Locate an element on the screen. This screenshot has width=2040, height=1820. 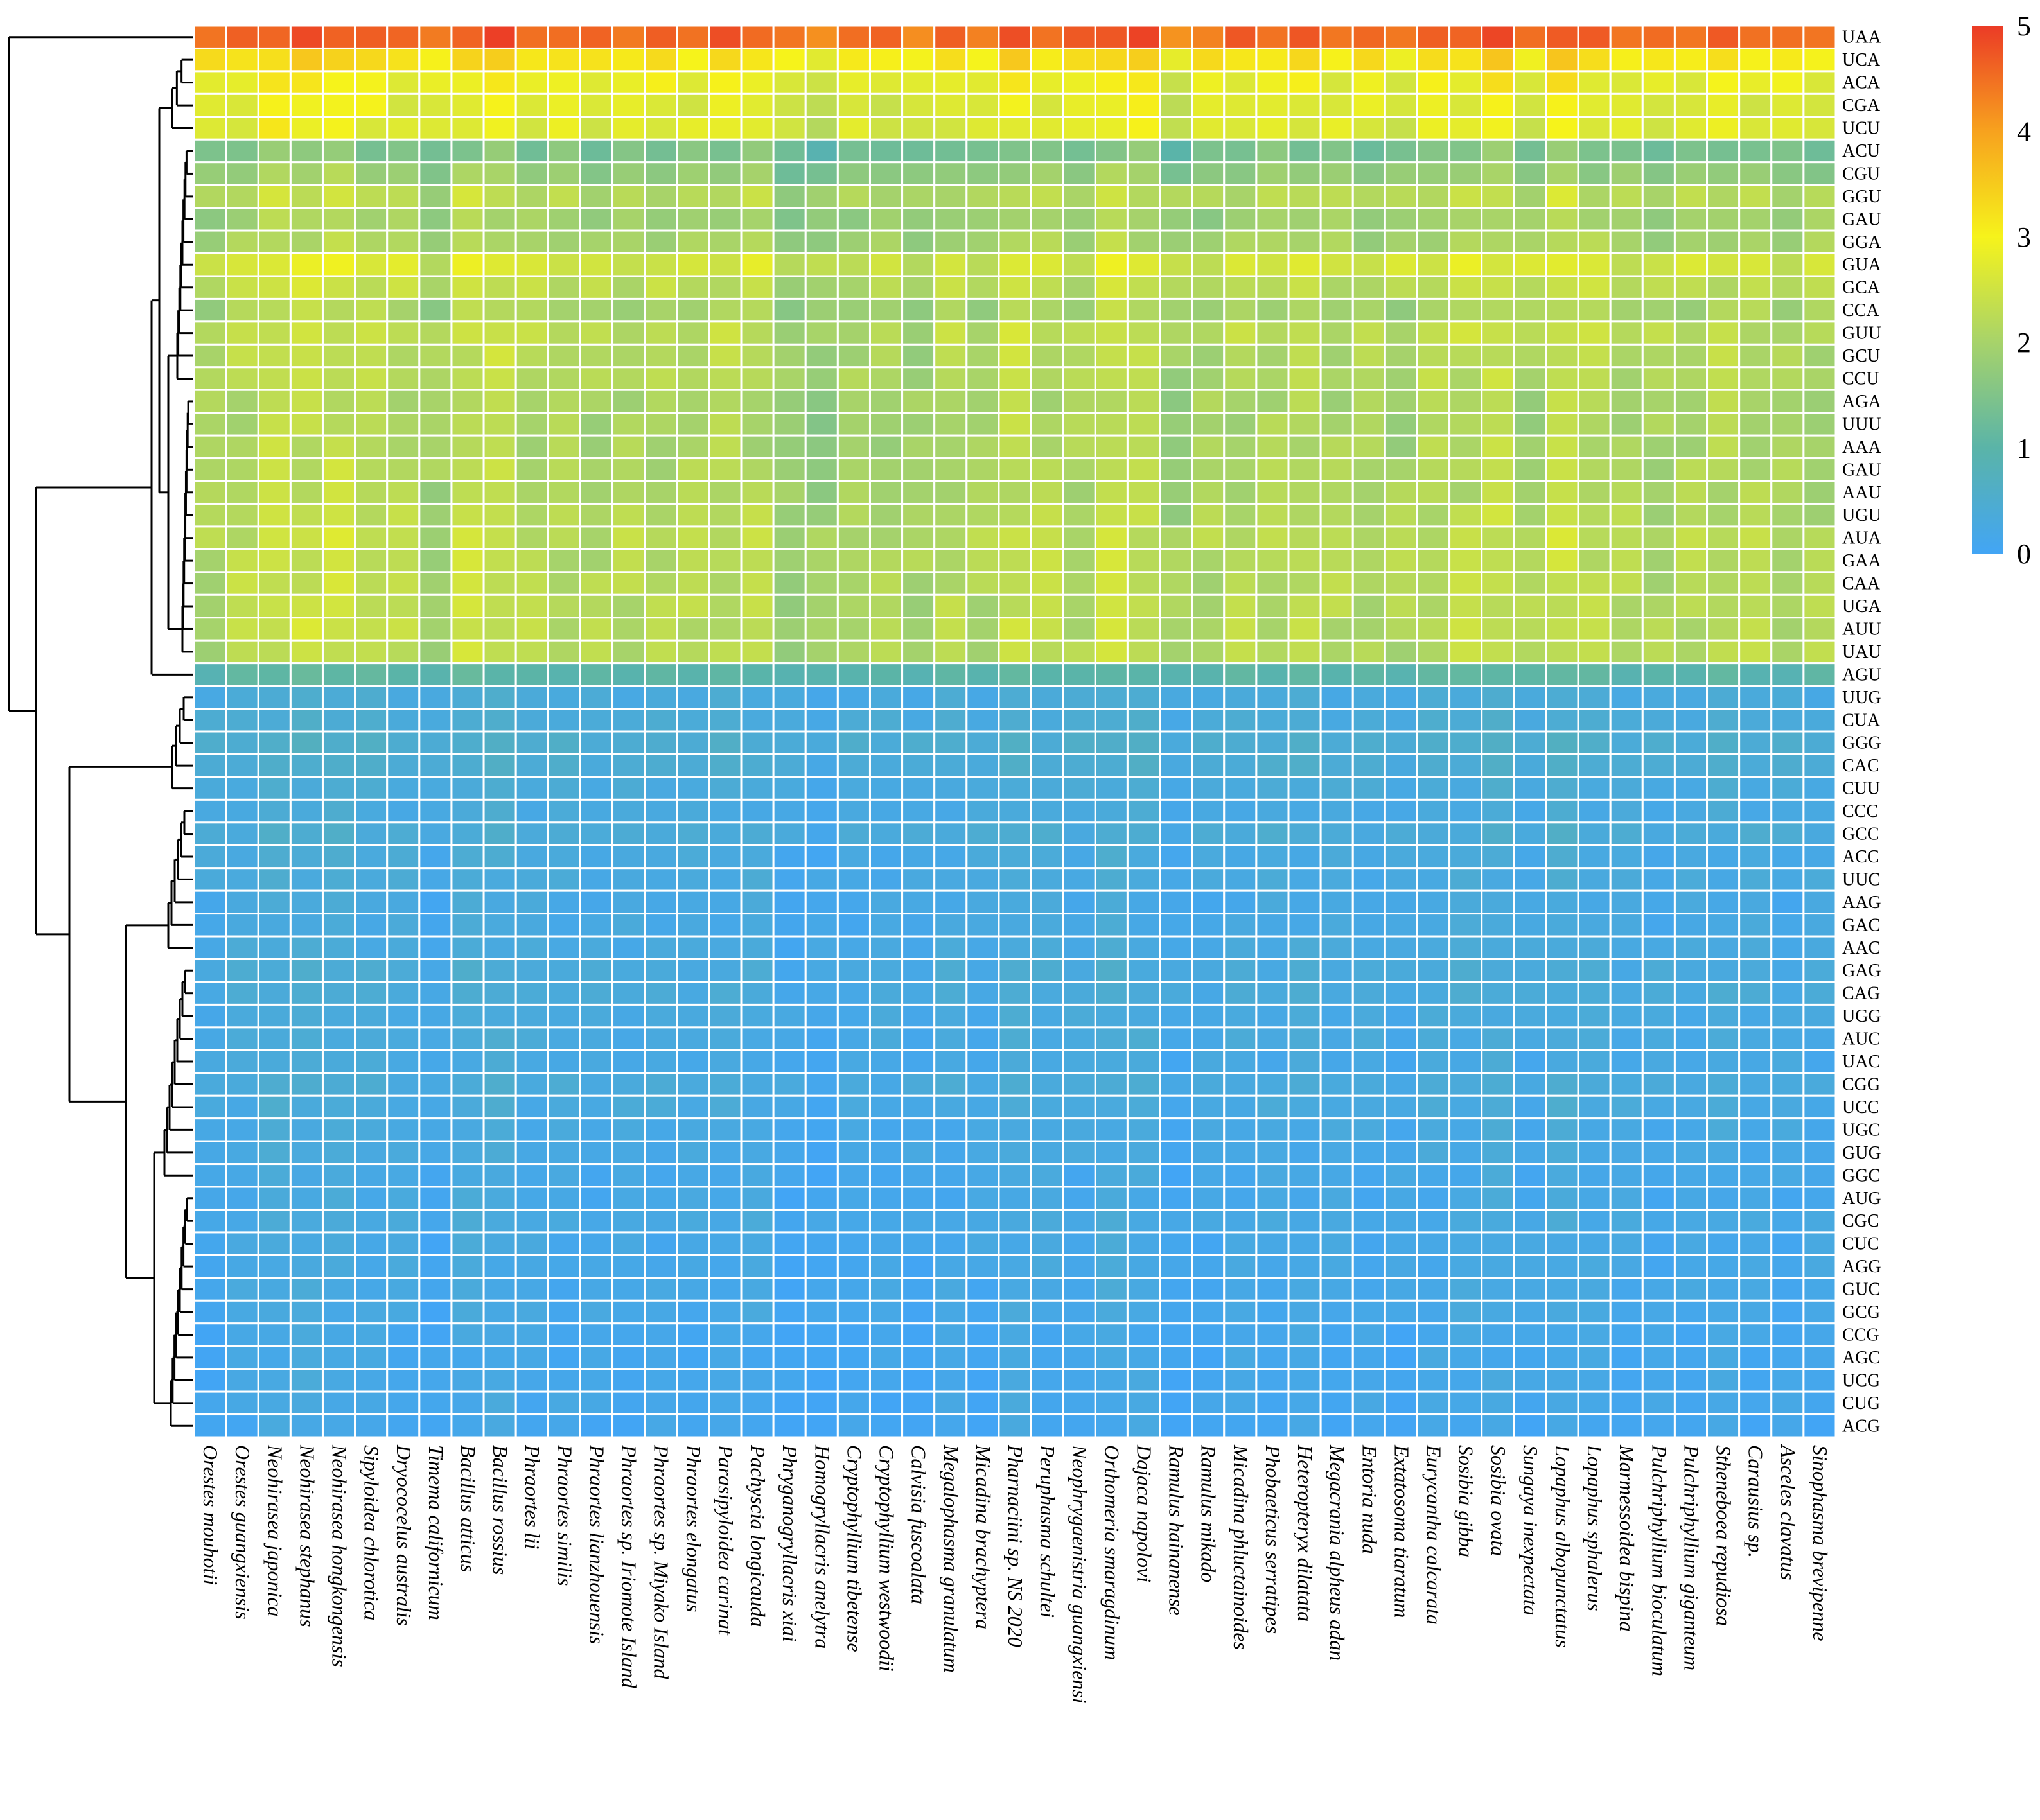
row-label: AAA is located at coordinates (1861, 447).